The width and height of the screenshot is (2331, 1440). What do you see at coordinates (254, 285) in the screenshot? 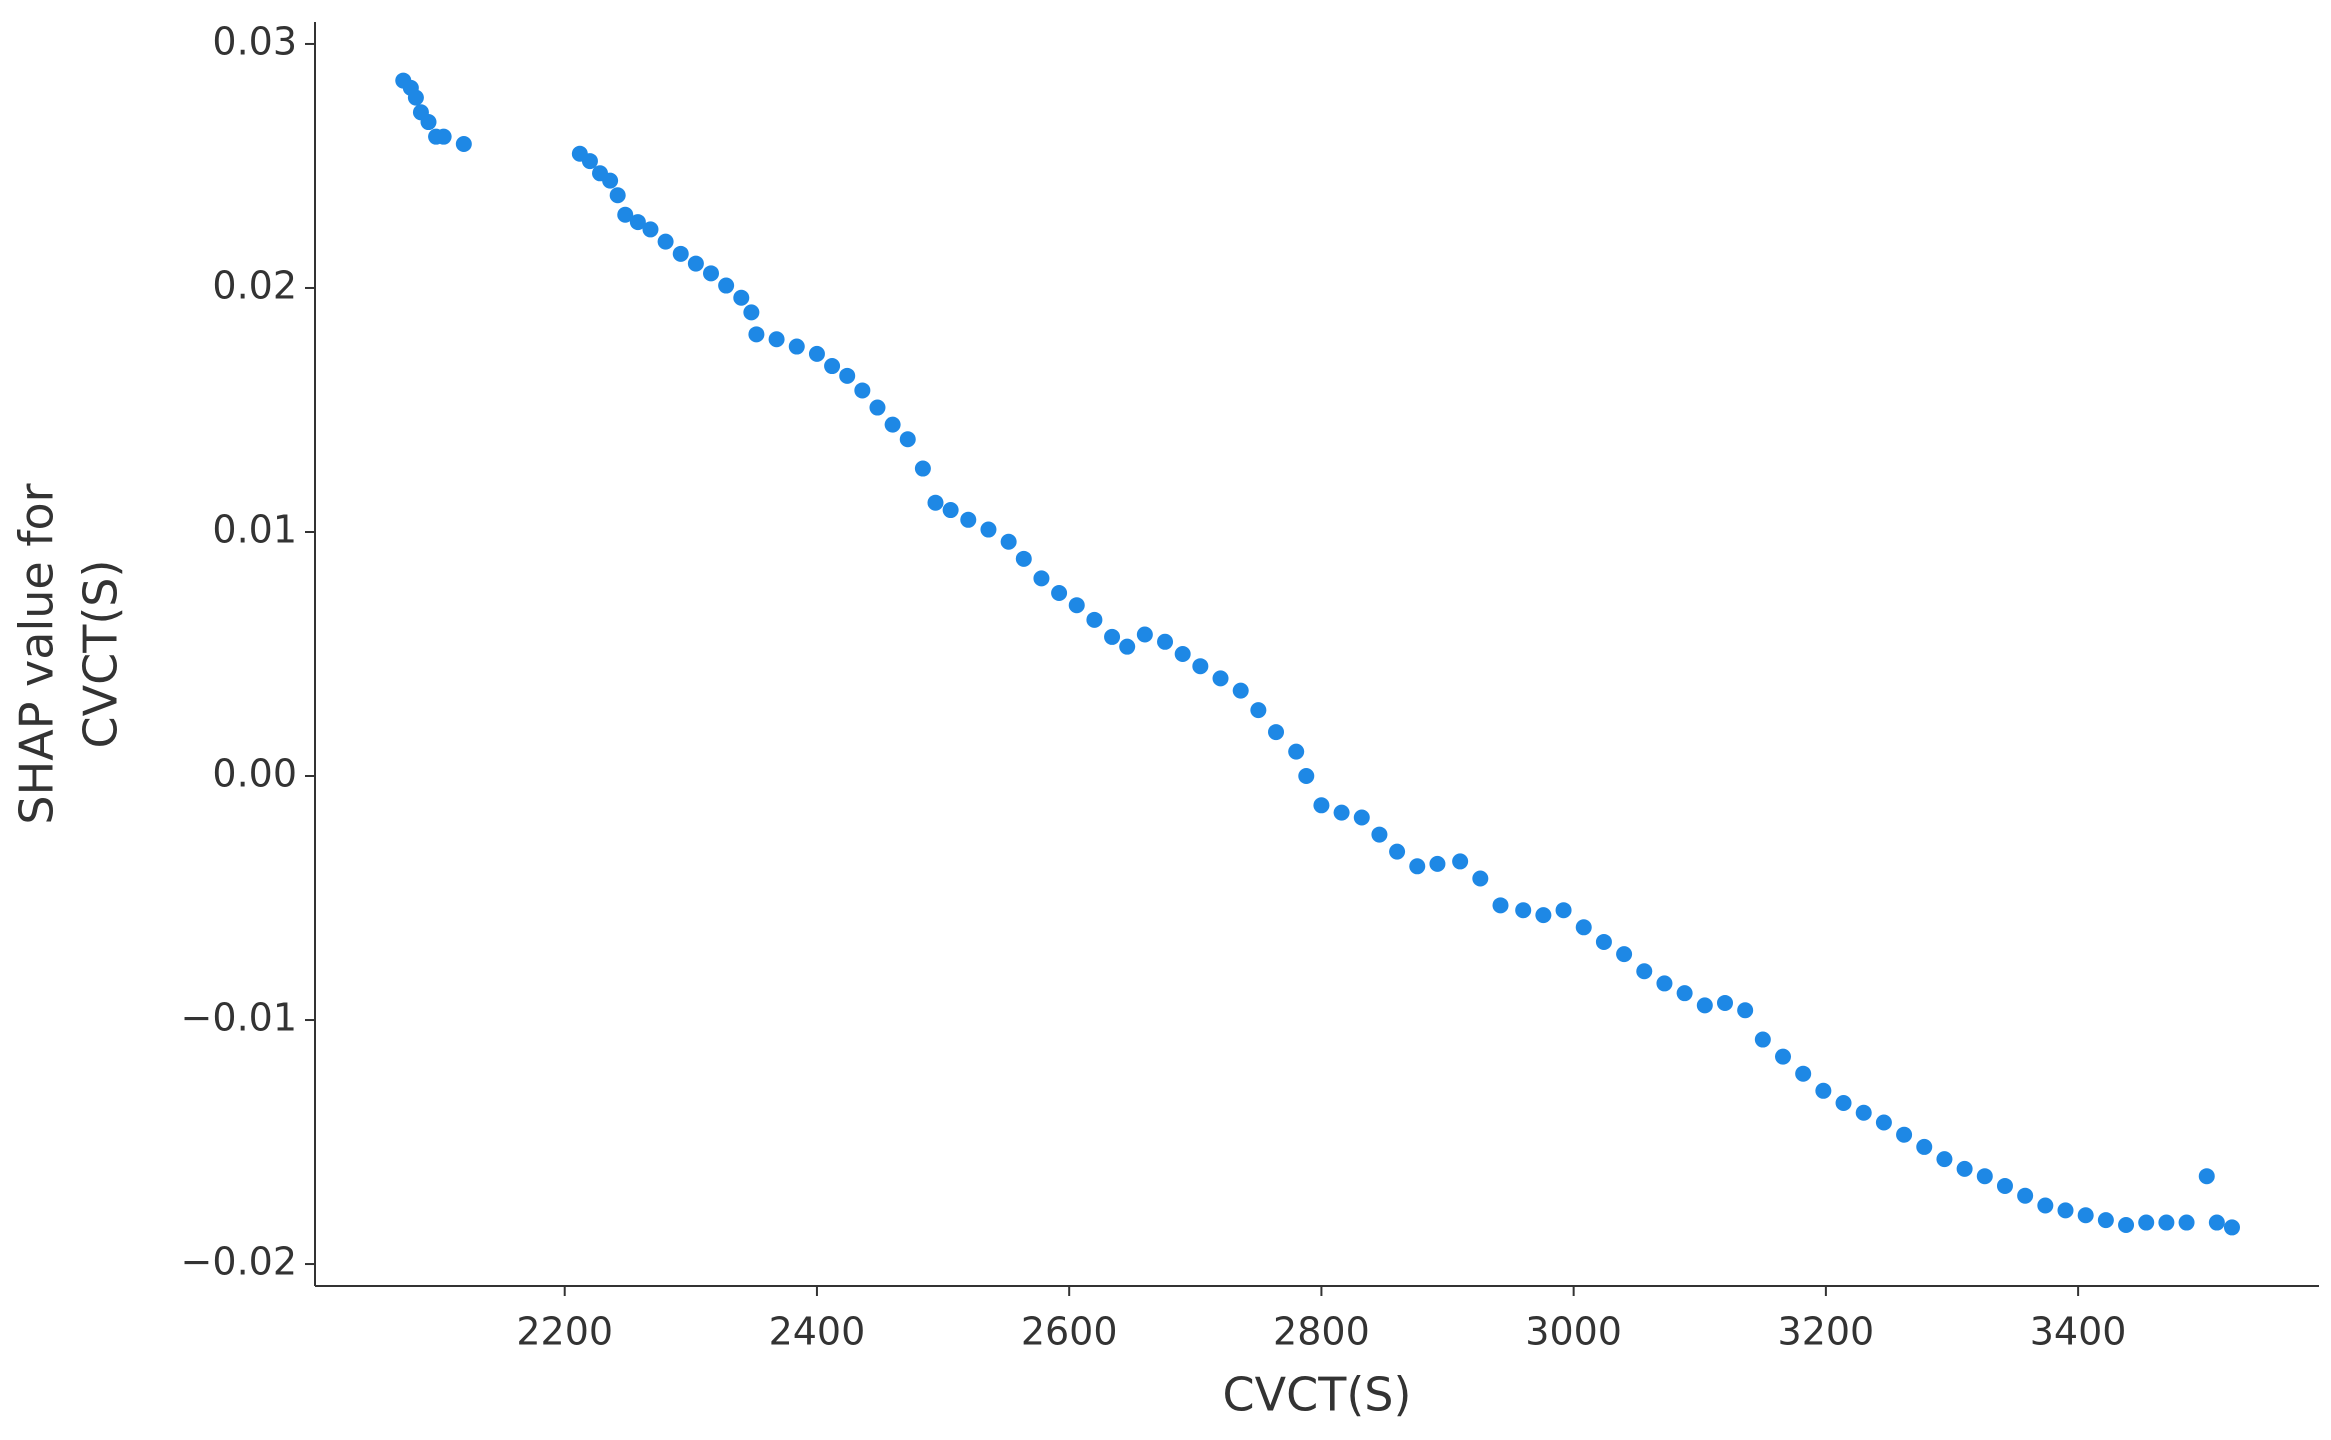
I see `y-tick-label: 0.02` at bounding box center [254, 285].